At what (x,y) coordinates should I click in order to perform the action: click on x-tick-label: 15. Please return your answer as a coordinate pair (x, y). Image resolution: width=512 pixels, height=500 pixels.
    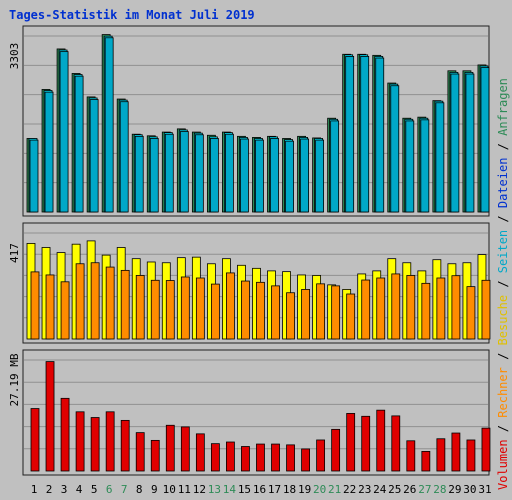
    Looking at the image, I should click on (244, 489).